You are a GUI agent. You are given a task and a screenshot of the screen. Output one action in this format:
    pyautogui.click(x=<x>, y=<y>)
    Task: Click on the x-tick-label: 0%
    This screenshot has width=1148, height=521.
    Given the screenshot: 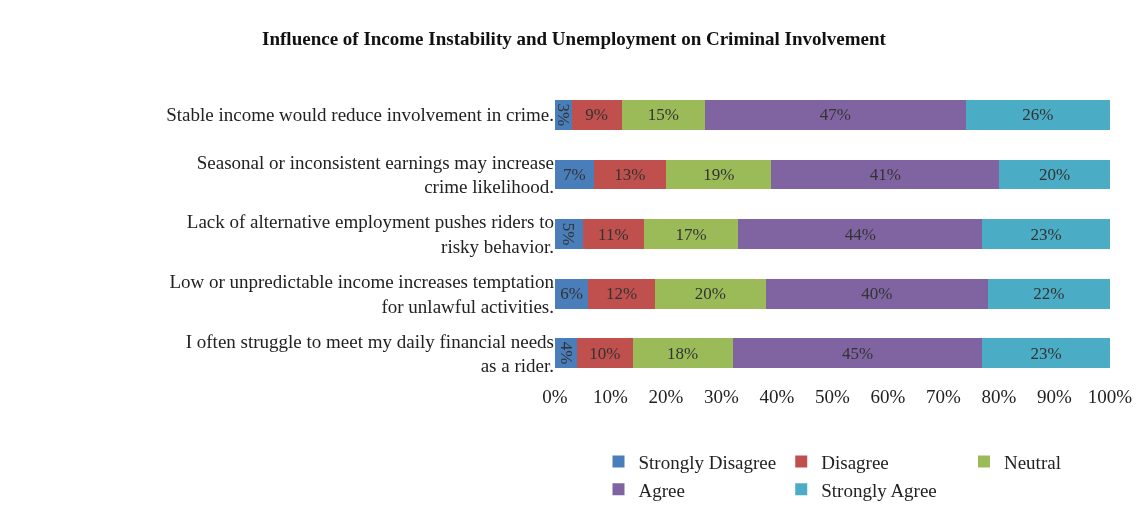 What is the action you would take?
    pyautogui.click(x=555, y=396)
    